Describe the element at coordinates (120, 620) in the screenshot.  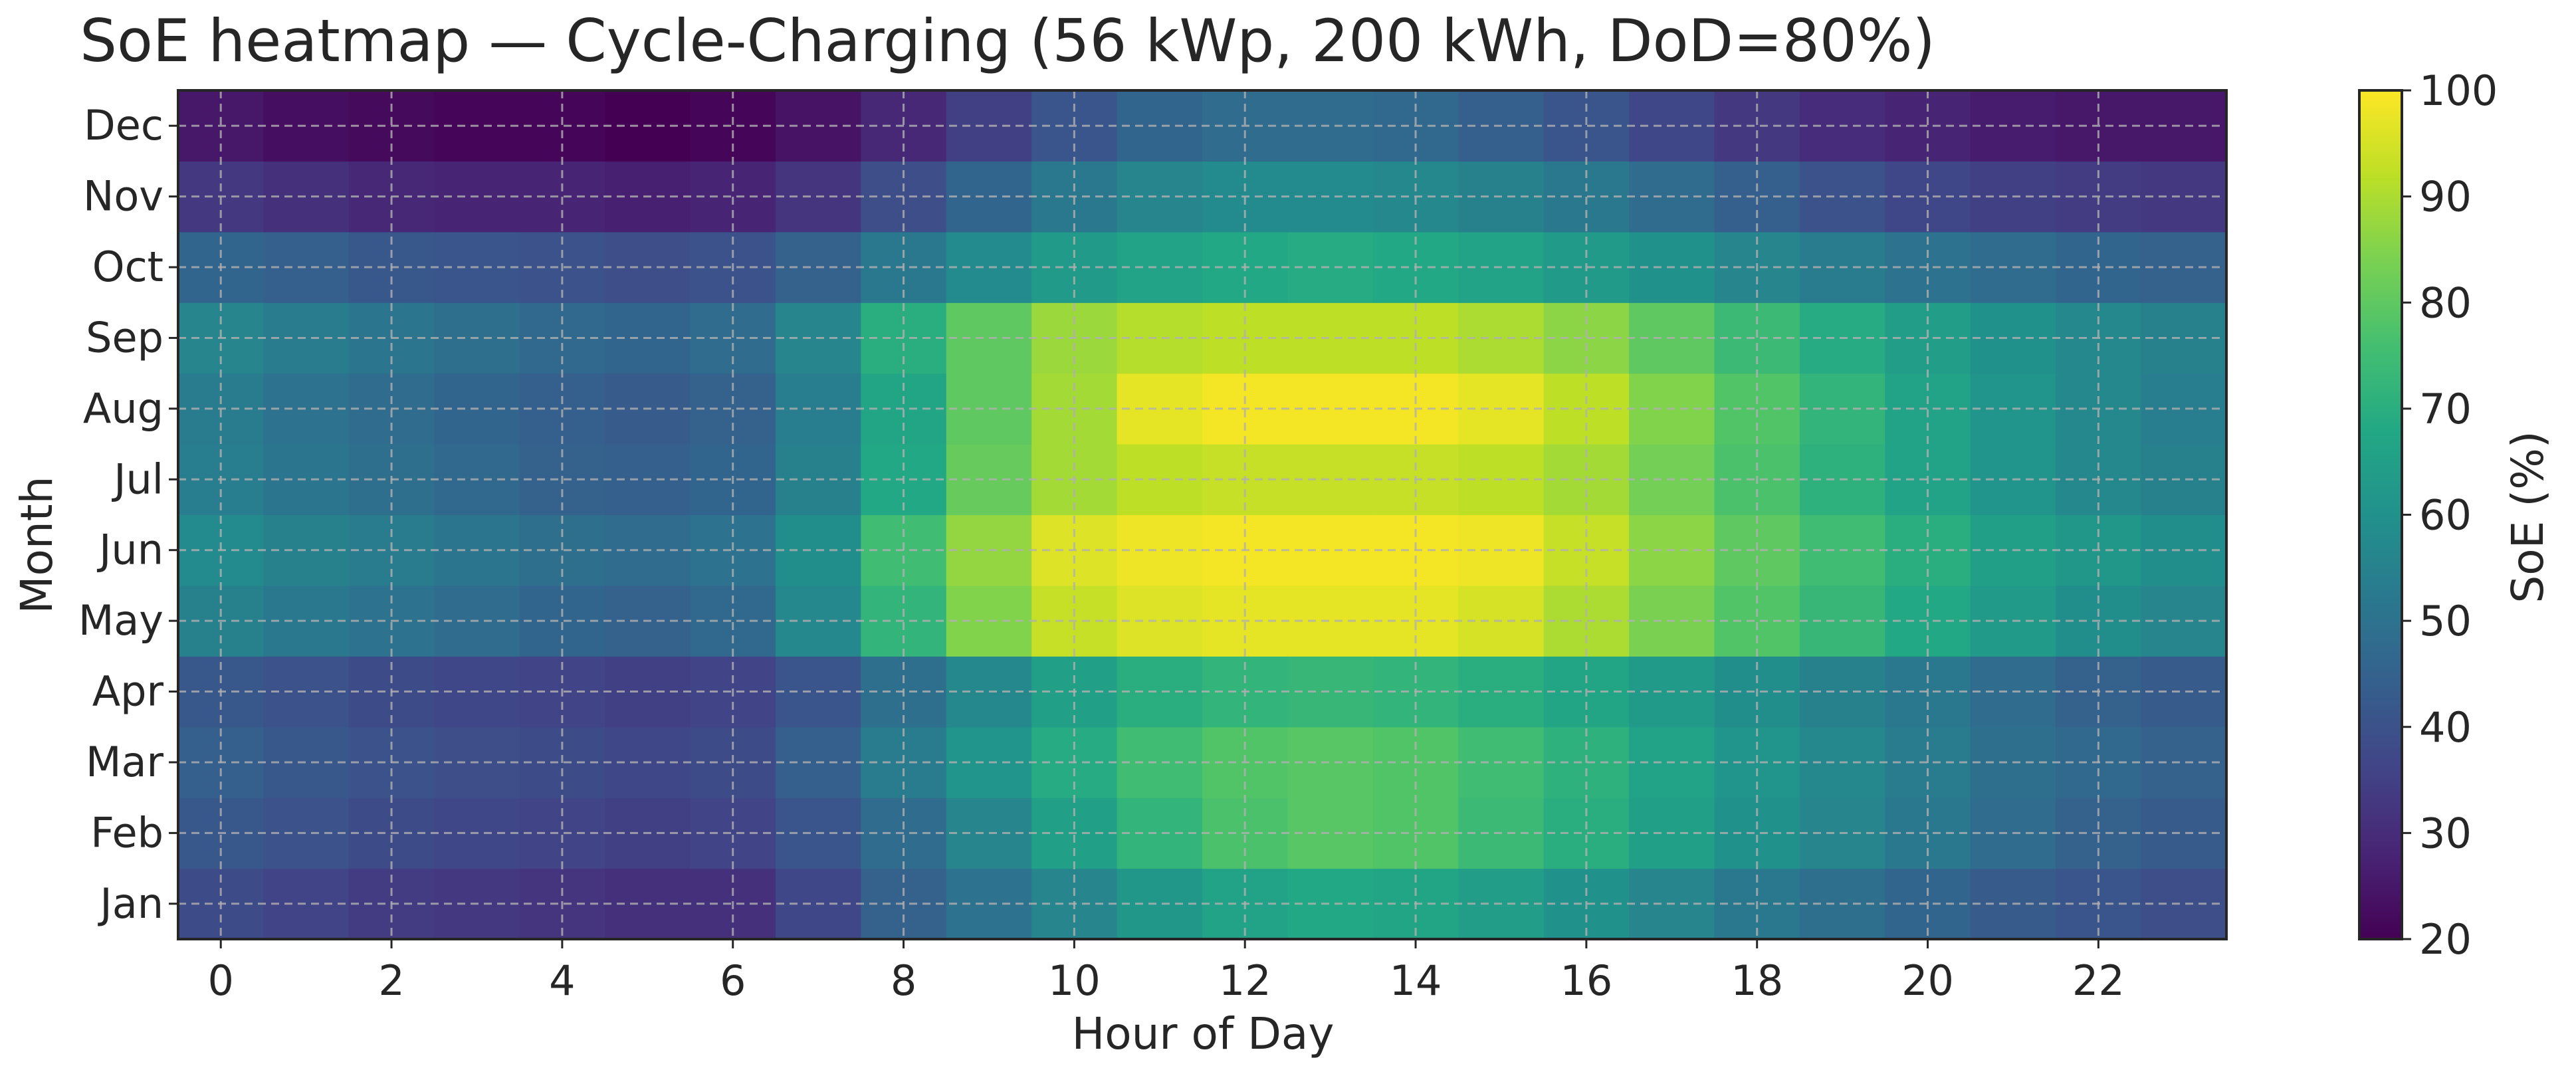
I see `y-tick-label-may: May` at that location.